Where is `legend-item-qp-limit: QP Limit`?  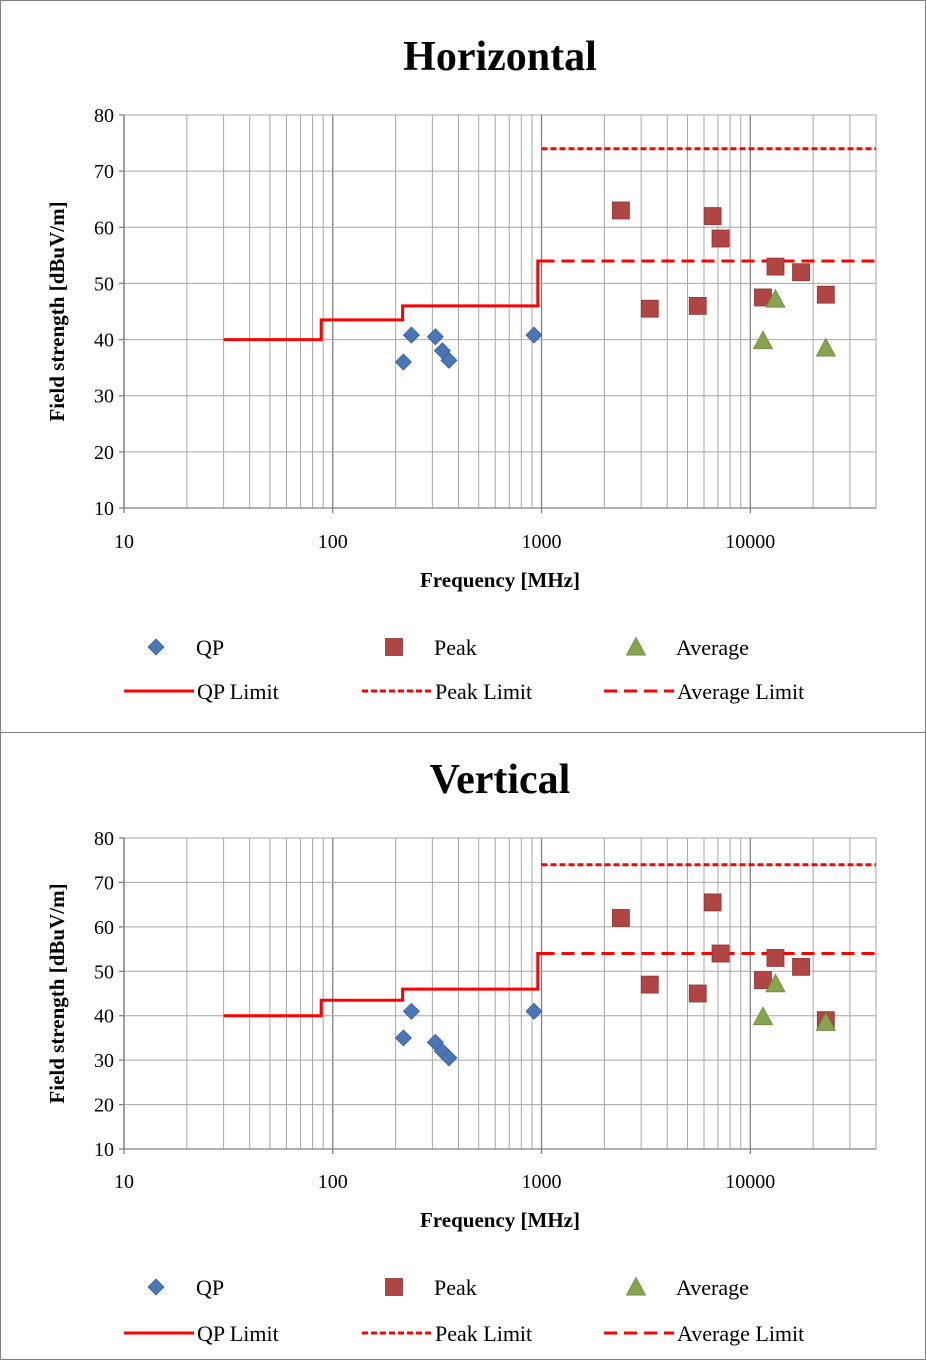
legend-item-qp-limit: QP Limit is located at coordinates (201, 1333).